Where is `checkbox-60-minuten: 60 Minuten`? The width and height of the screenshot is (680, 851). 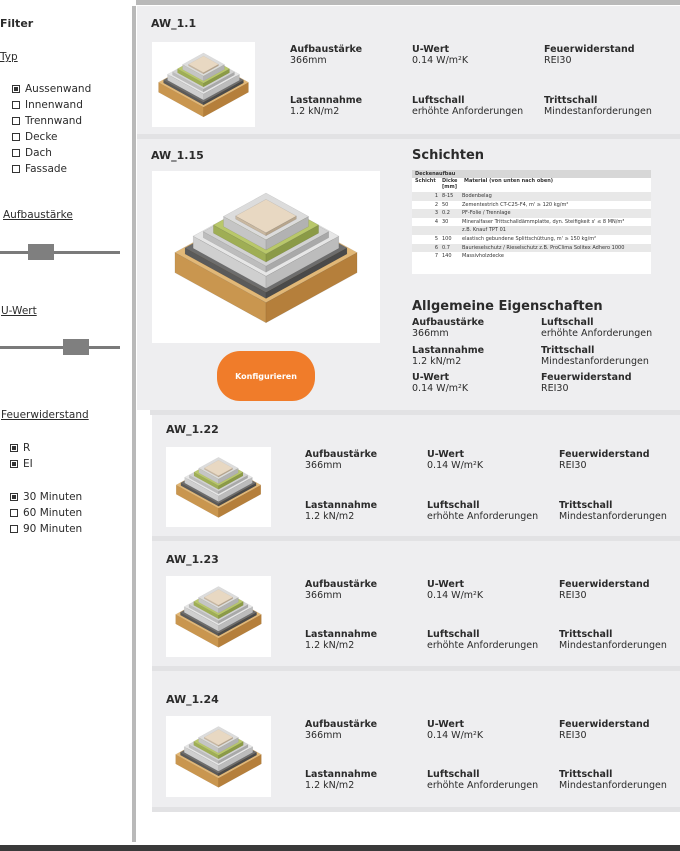 checkbox-60-minuten: 60 Minuten is located at coordinates (46, 513).